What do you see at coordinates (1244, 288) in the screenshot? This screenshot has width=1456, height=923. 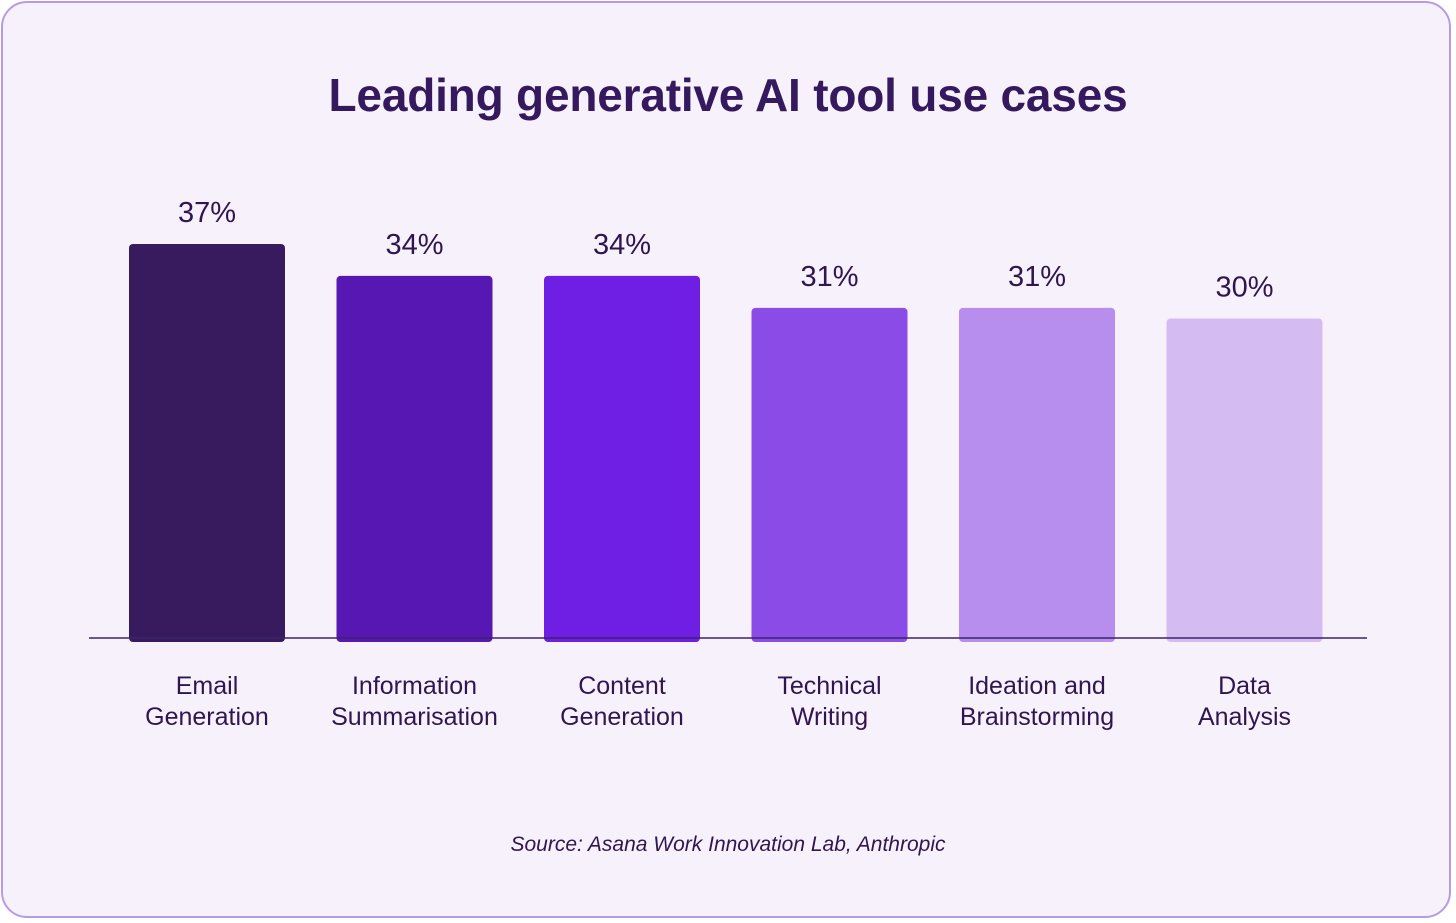 I see `value-label-6: 30%` at bounding box center [1244, 288].